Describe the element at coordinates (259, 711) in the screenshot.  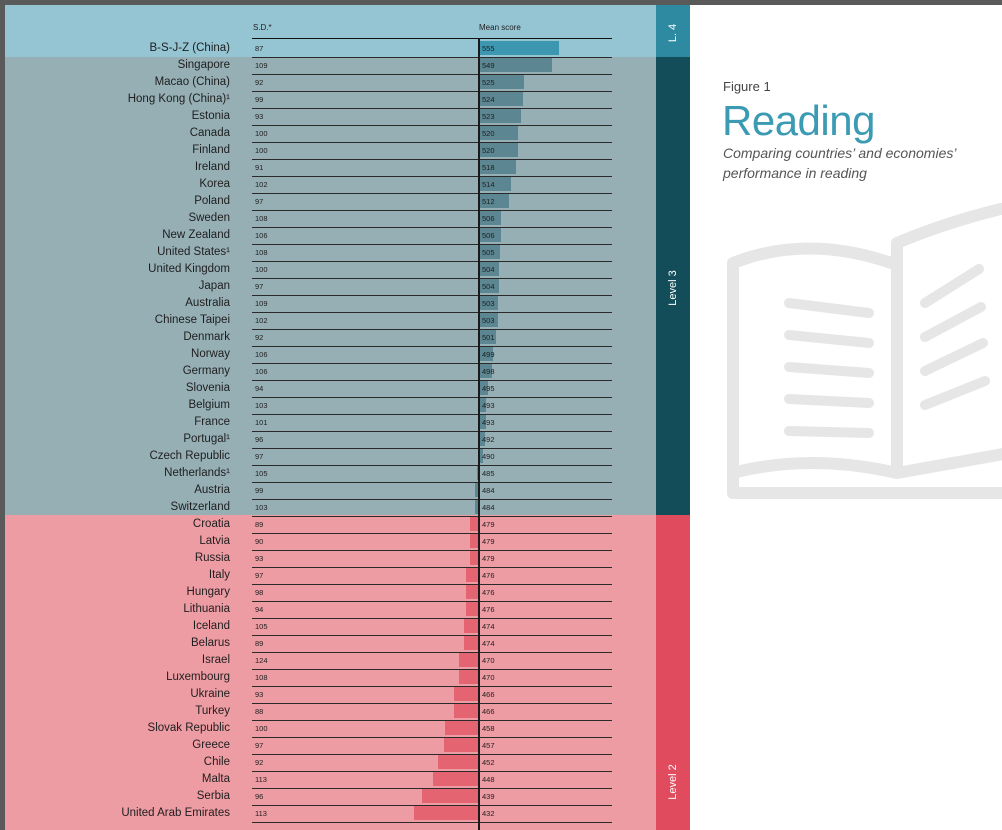
I see `sd-value: 88` at that location.